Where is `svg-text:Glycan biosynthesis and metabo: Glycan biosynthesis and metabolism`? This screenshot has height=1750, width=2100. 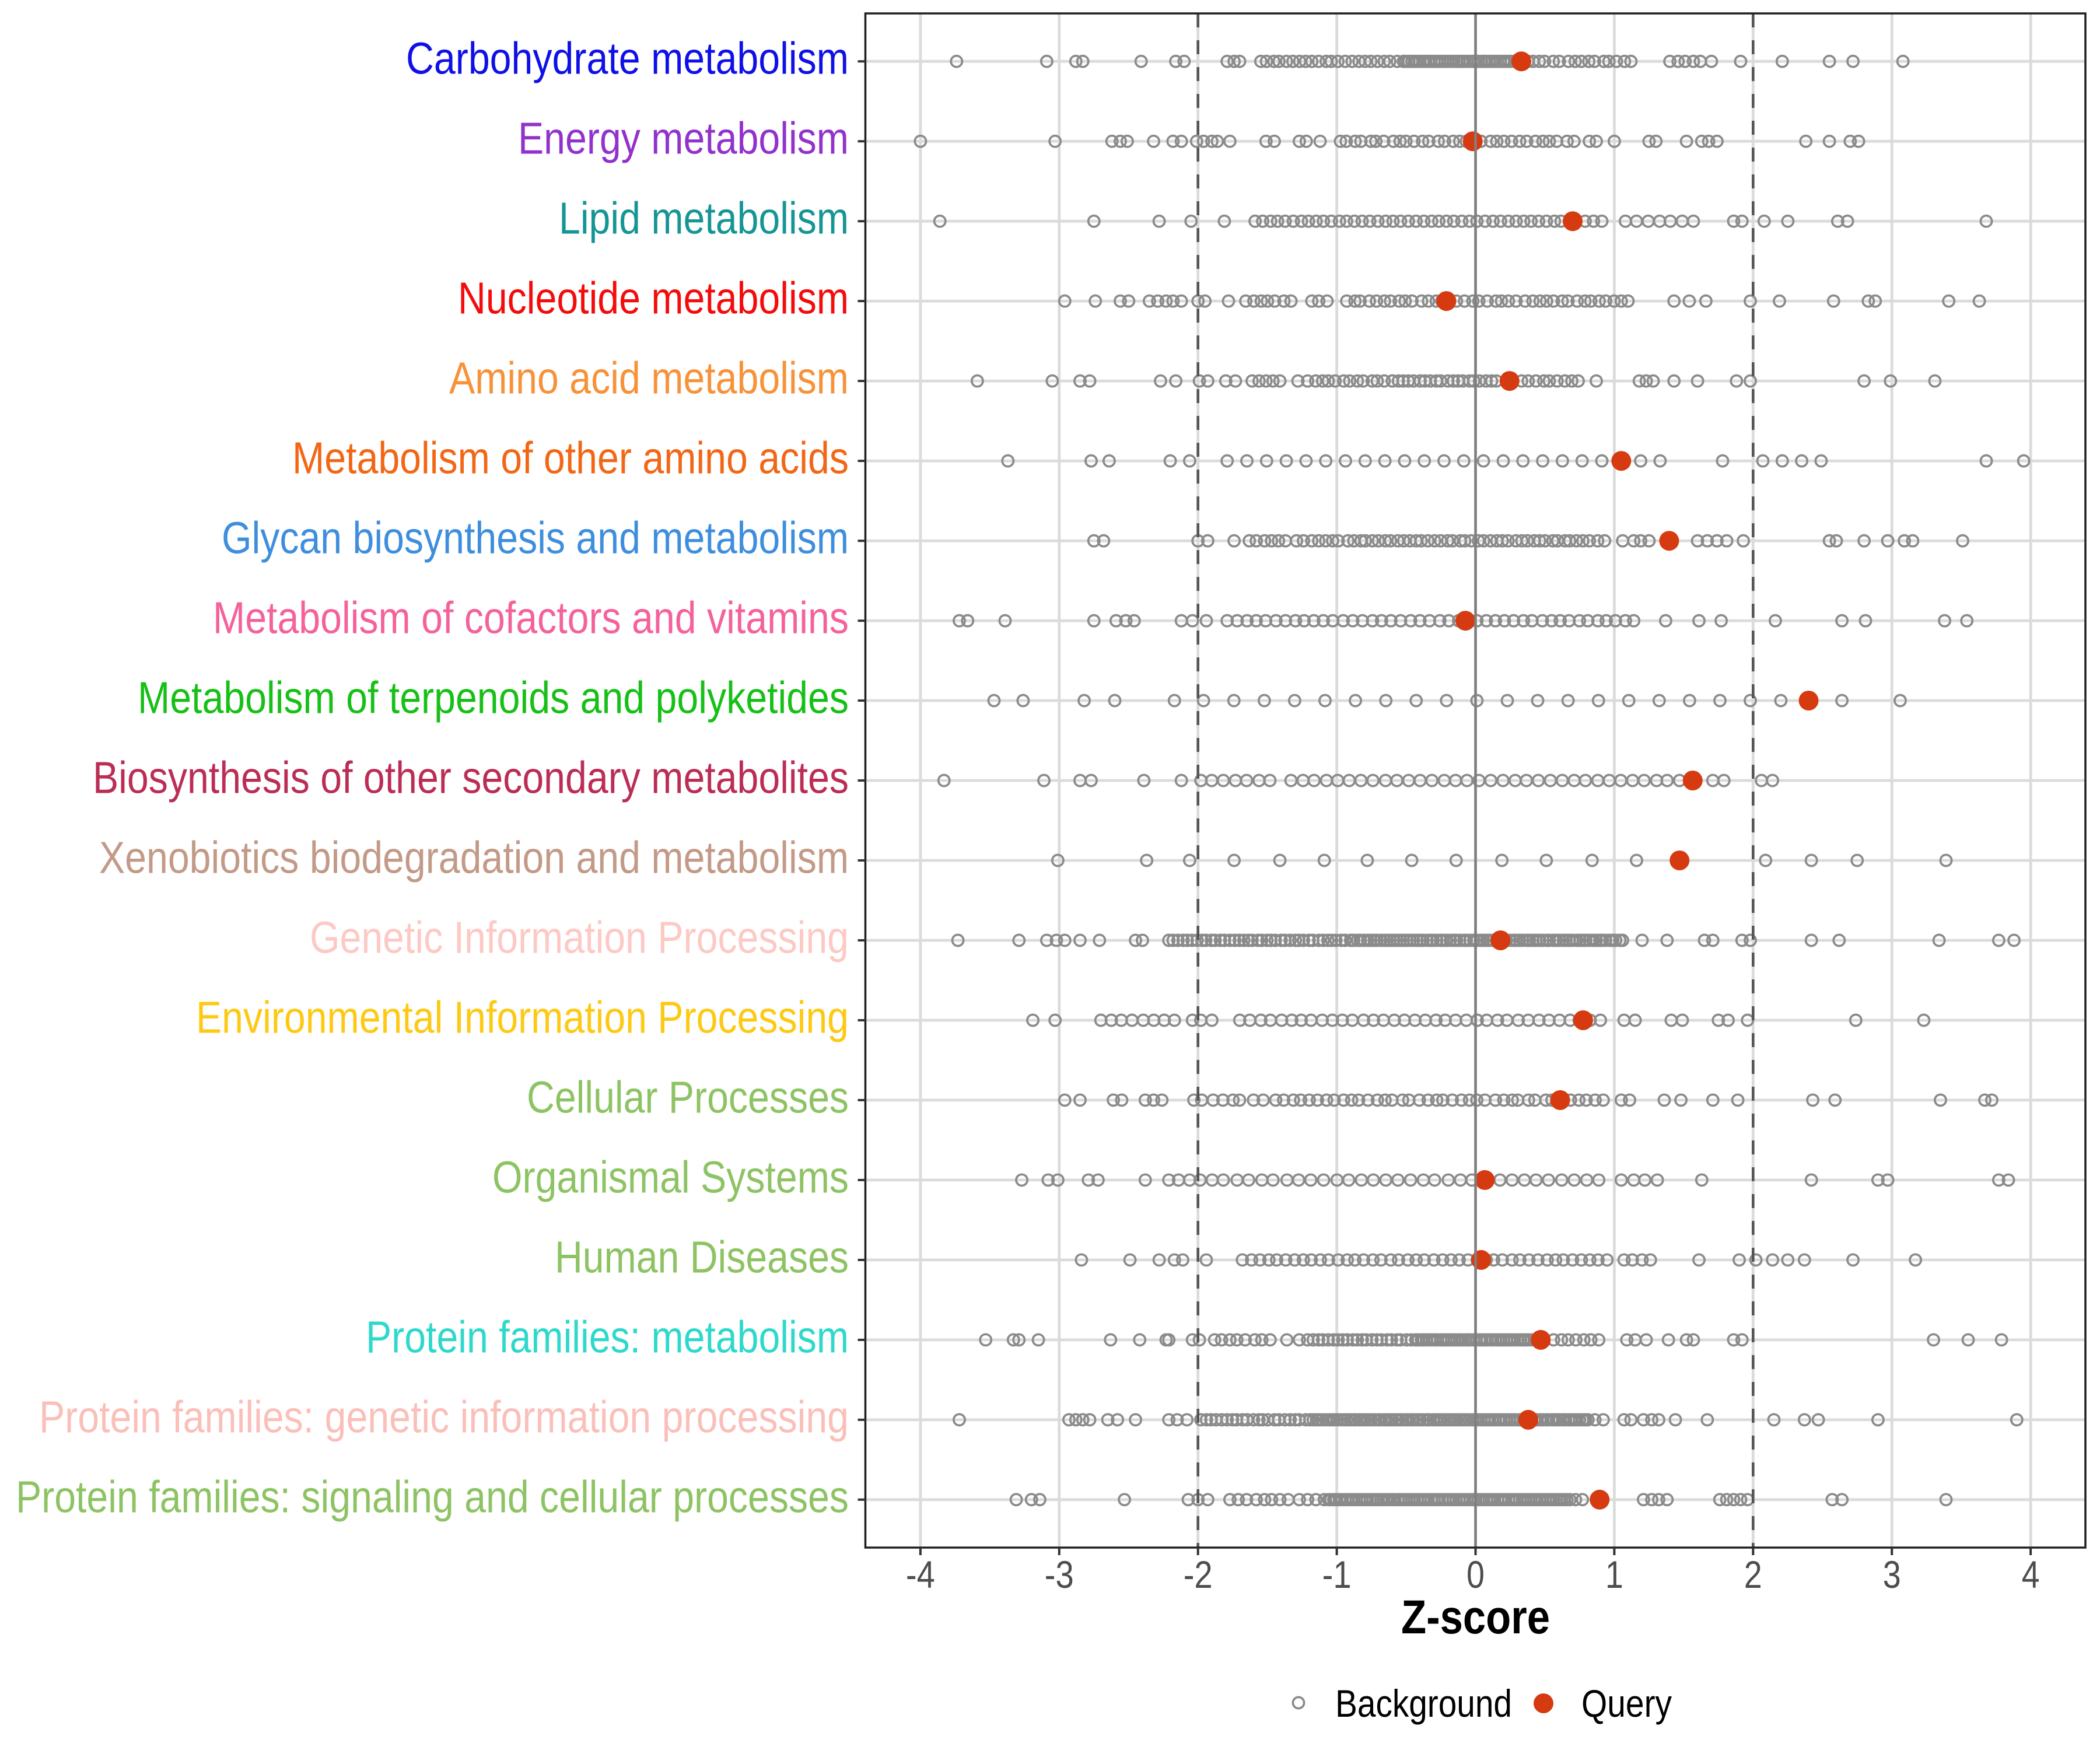
svg-text:Glycan biosynthesis and metabo: Glycan biosynthesis and metabolism is located at coordinates (535, 538).